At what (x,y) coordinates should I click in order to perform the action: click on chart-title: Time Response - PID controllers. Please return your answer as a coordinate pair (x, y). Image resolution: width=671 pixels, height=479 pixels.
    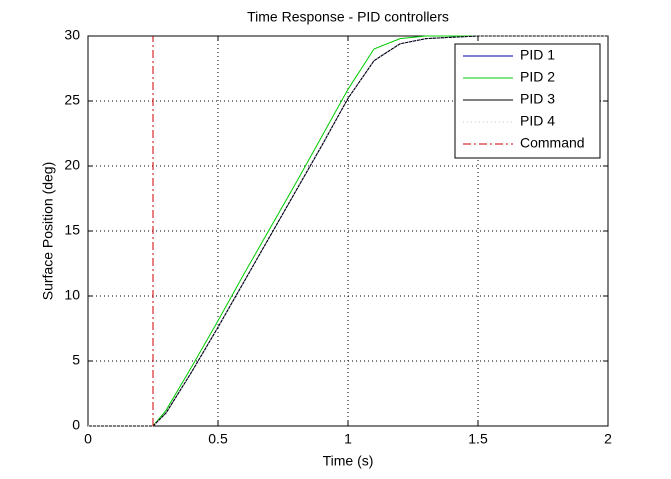
    Looking at the image, I should click on (348, 17).